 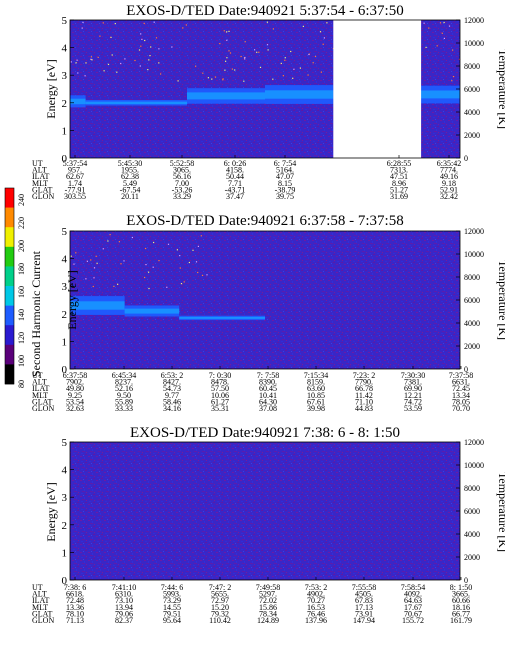 What do you see at coordinates (316, 401) in the screenshot?
I see `ephemeris-value: 67.61` at bounding box center [316, 401].